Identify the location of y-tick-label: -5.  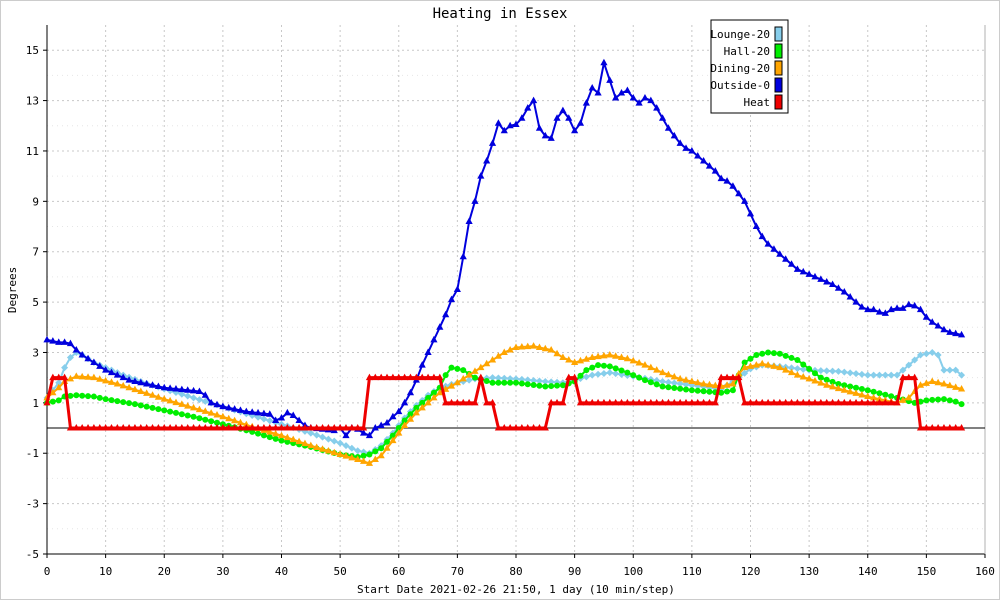
(32, 554).